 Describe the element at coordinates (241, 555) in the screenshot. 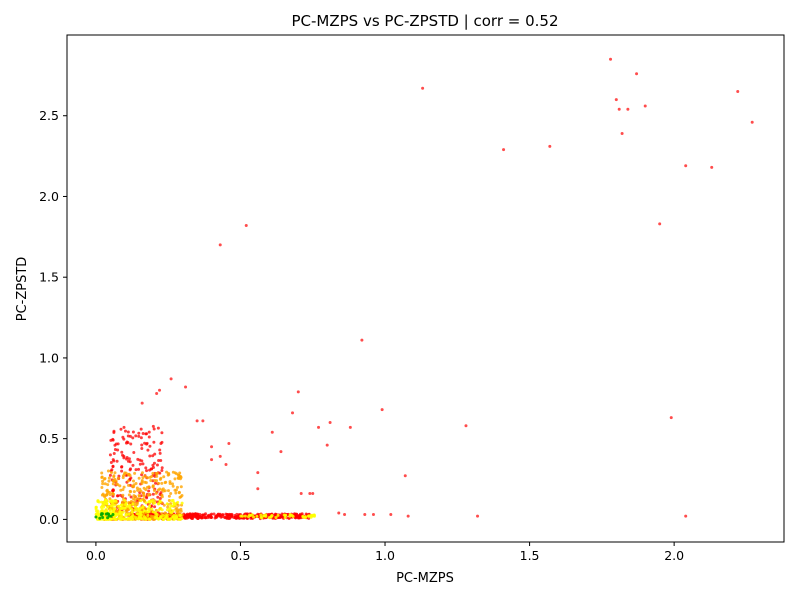

I see `x-tick-label: 0.5` at that location.